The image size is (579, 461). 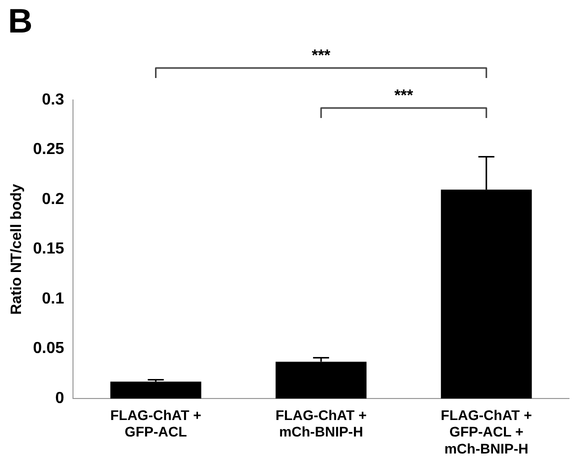 What do you see at coordinates (156, 423) in the screenshot?
I see `x-tick-label: FLAG-ChAT + GFP-ACL` at bounding box center [156, 423].